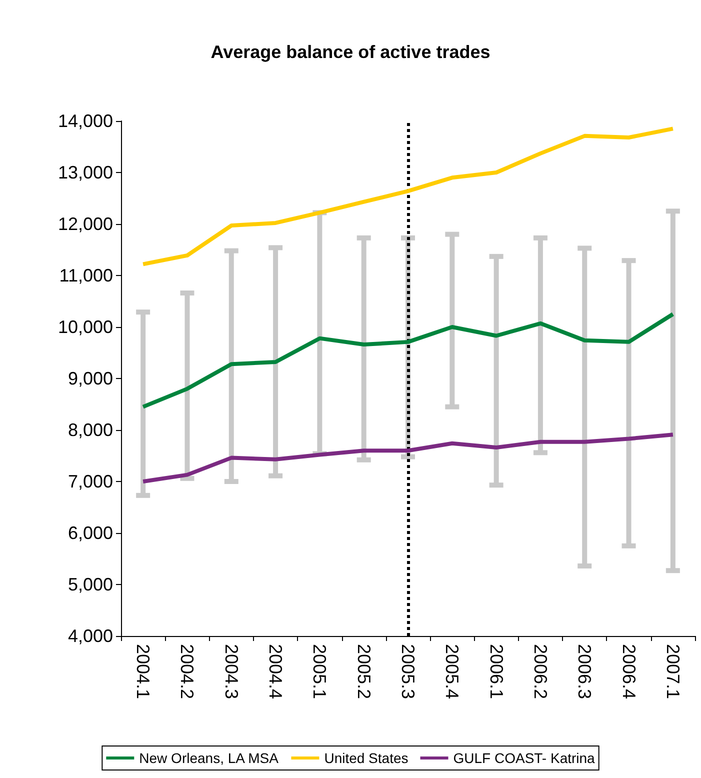  I want to click on y-tick-label: 11,000, so click(86, 276).